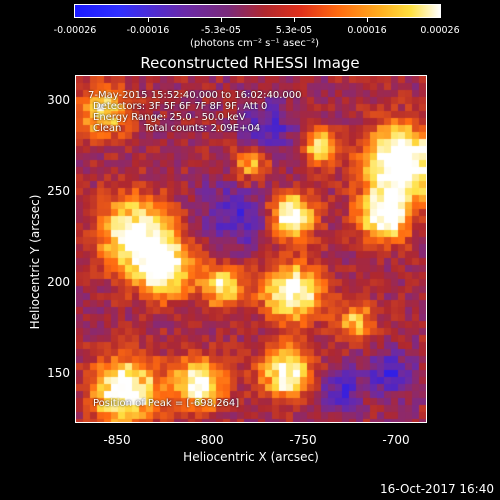 Image resolution: width=500 pixels, height=500 pixels. Describe the element at coordinates (195, 95) in the screenshot. I see `time-range-label: 7-May-2015 15:52:40.000 to 16:02:40.000` at that location.